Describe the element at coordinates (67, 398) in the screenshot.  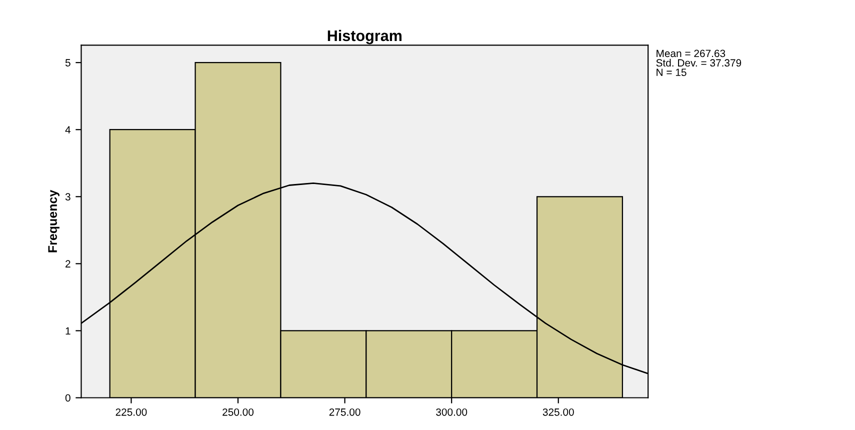
I see `y-tick-label: 0` at that location.